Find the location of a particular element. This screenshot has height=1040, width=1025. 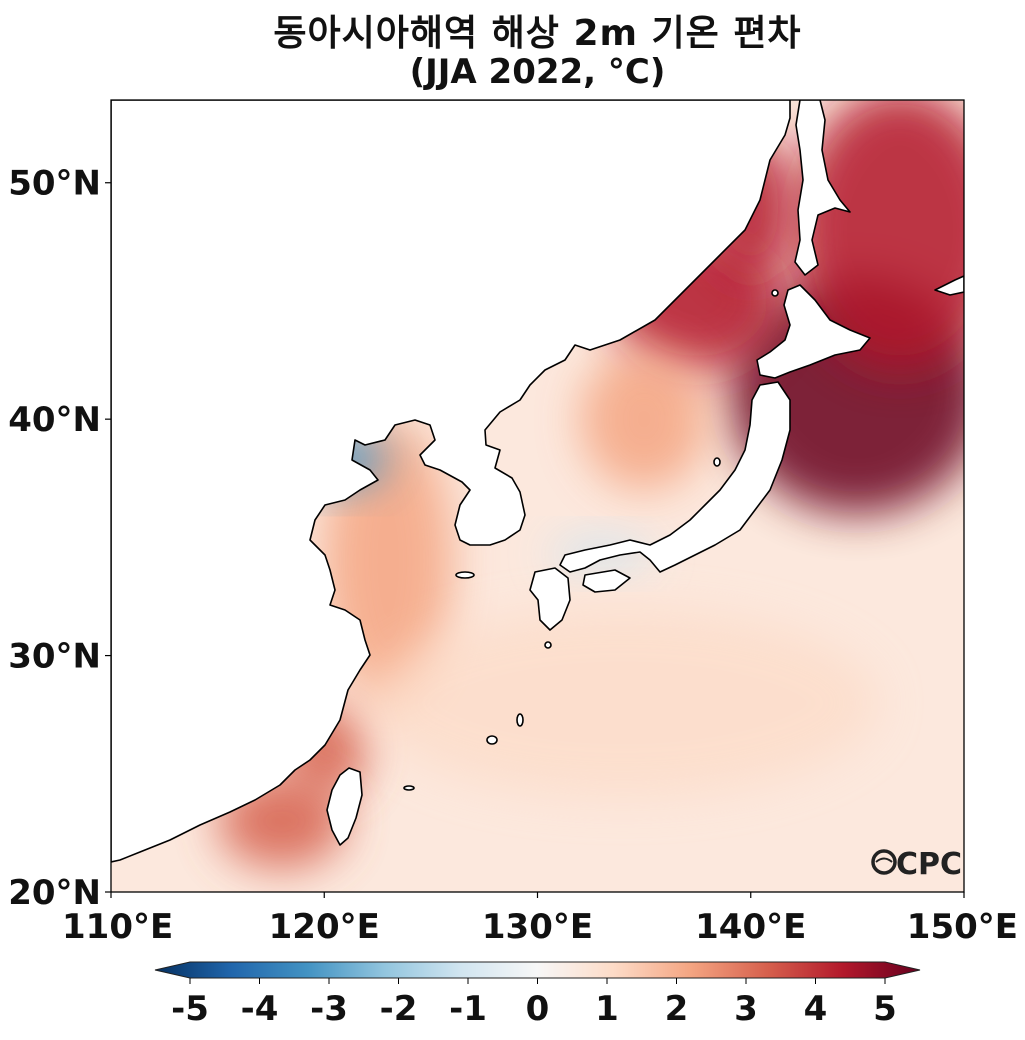

colorbar-tick-label: 1 is located at coordinates (607, 1009).